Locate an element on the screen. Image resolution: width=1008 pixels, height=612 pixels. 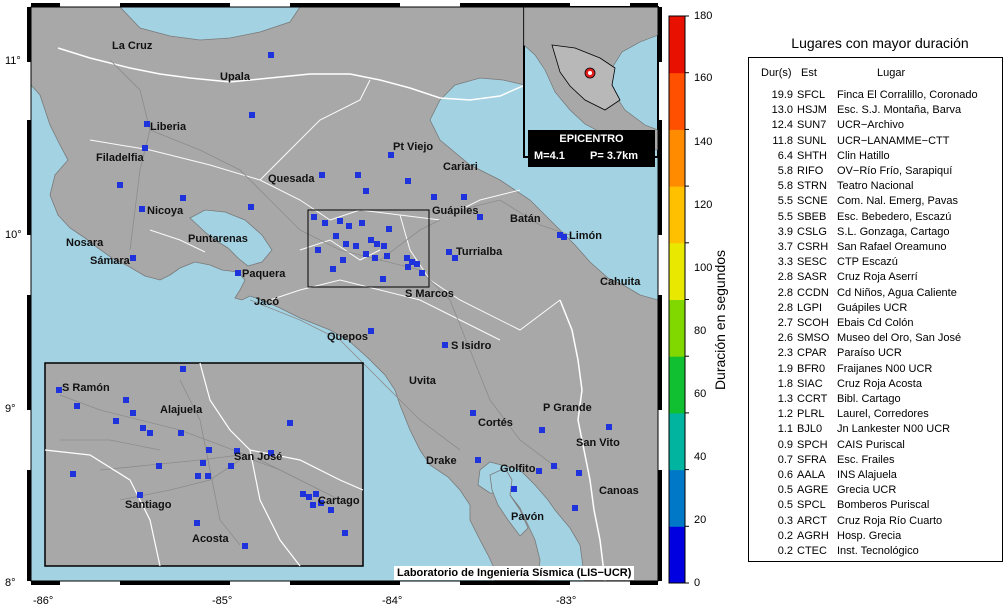
table-cell-dur: 0.6 is located at coordinates (785, 475).